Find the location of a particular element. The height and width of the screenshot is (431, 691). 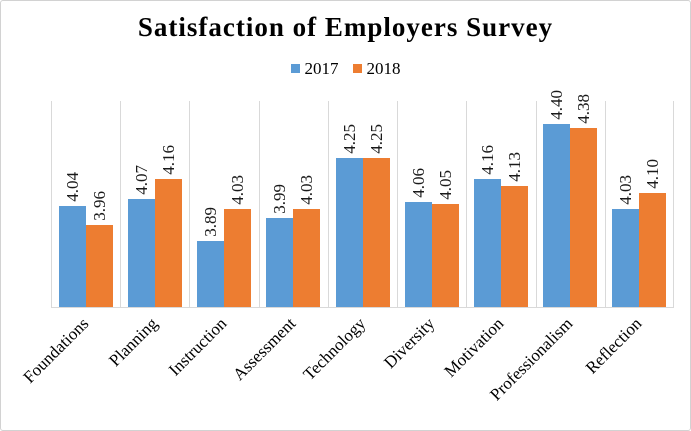

bar-2018-technology is located at coordinates (376, 232).